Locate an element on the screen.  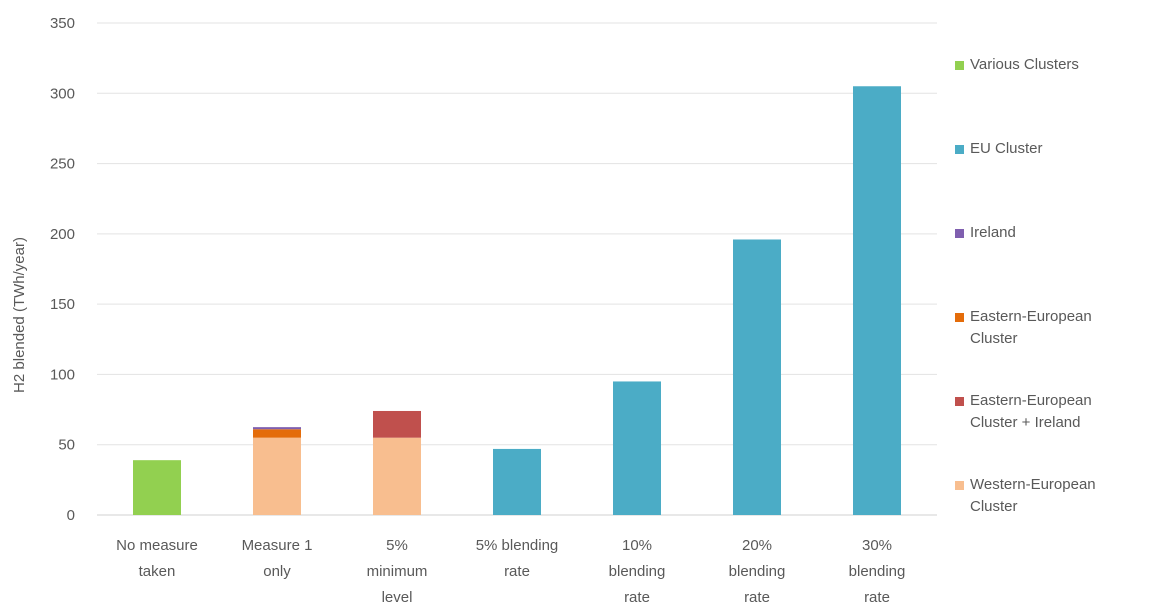
legend-item: Eastern-European Cluster + Ireland is located at coordinates (1050, 412).